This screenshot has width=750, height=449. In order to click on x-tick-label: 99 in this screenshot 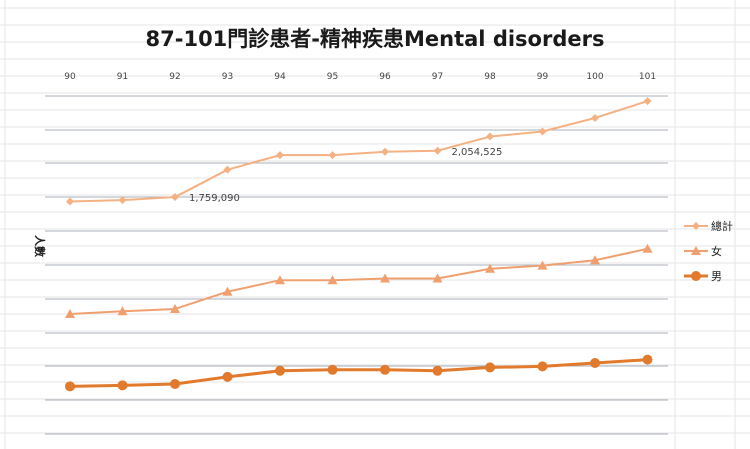, I will do `click(543, 77)`.